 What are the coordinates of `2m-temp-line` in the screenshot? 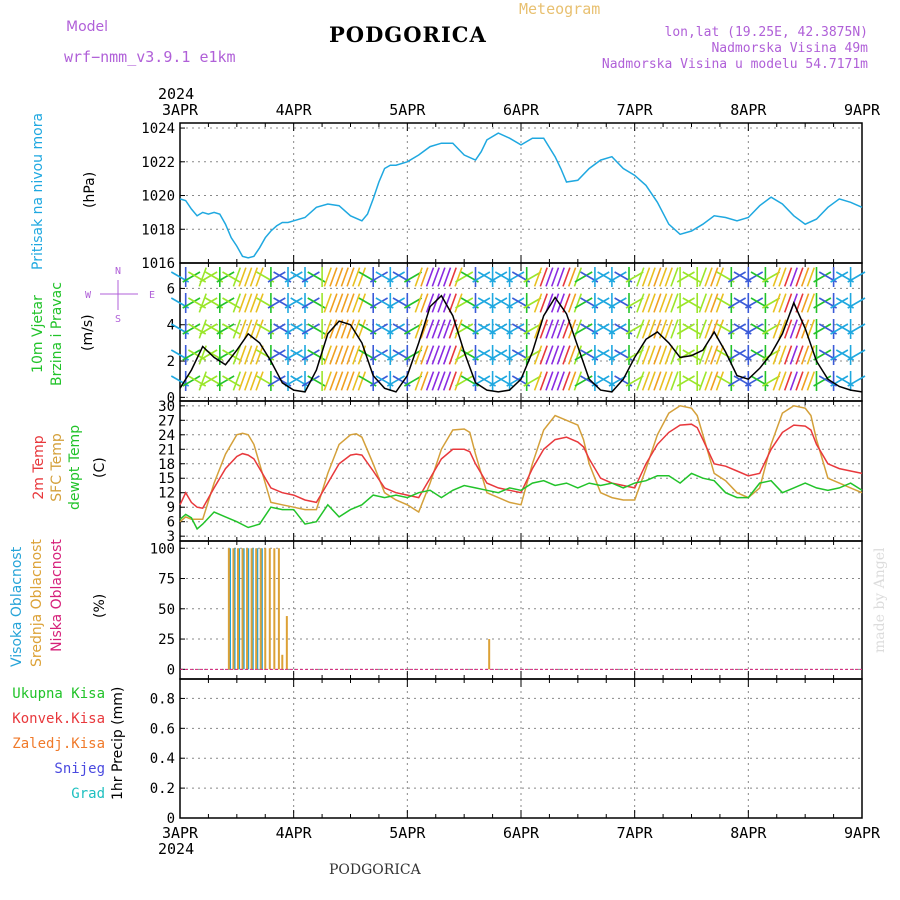 It's located at (521, 466).